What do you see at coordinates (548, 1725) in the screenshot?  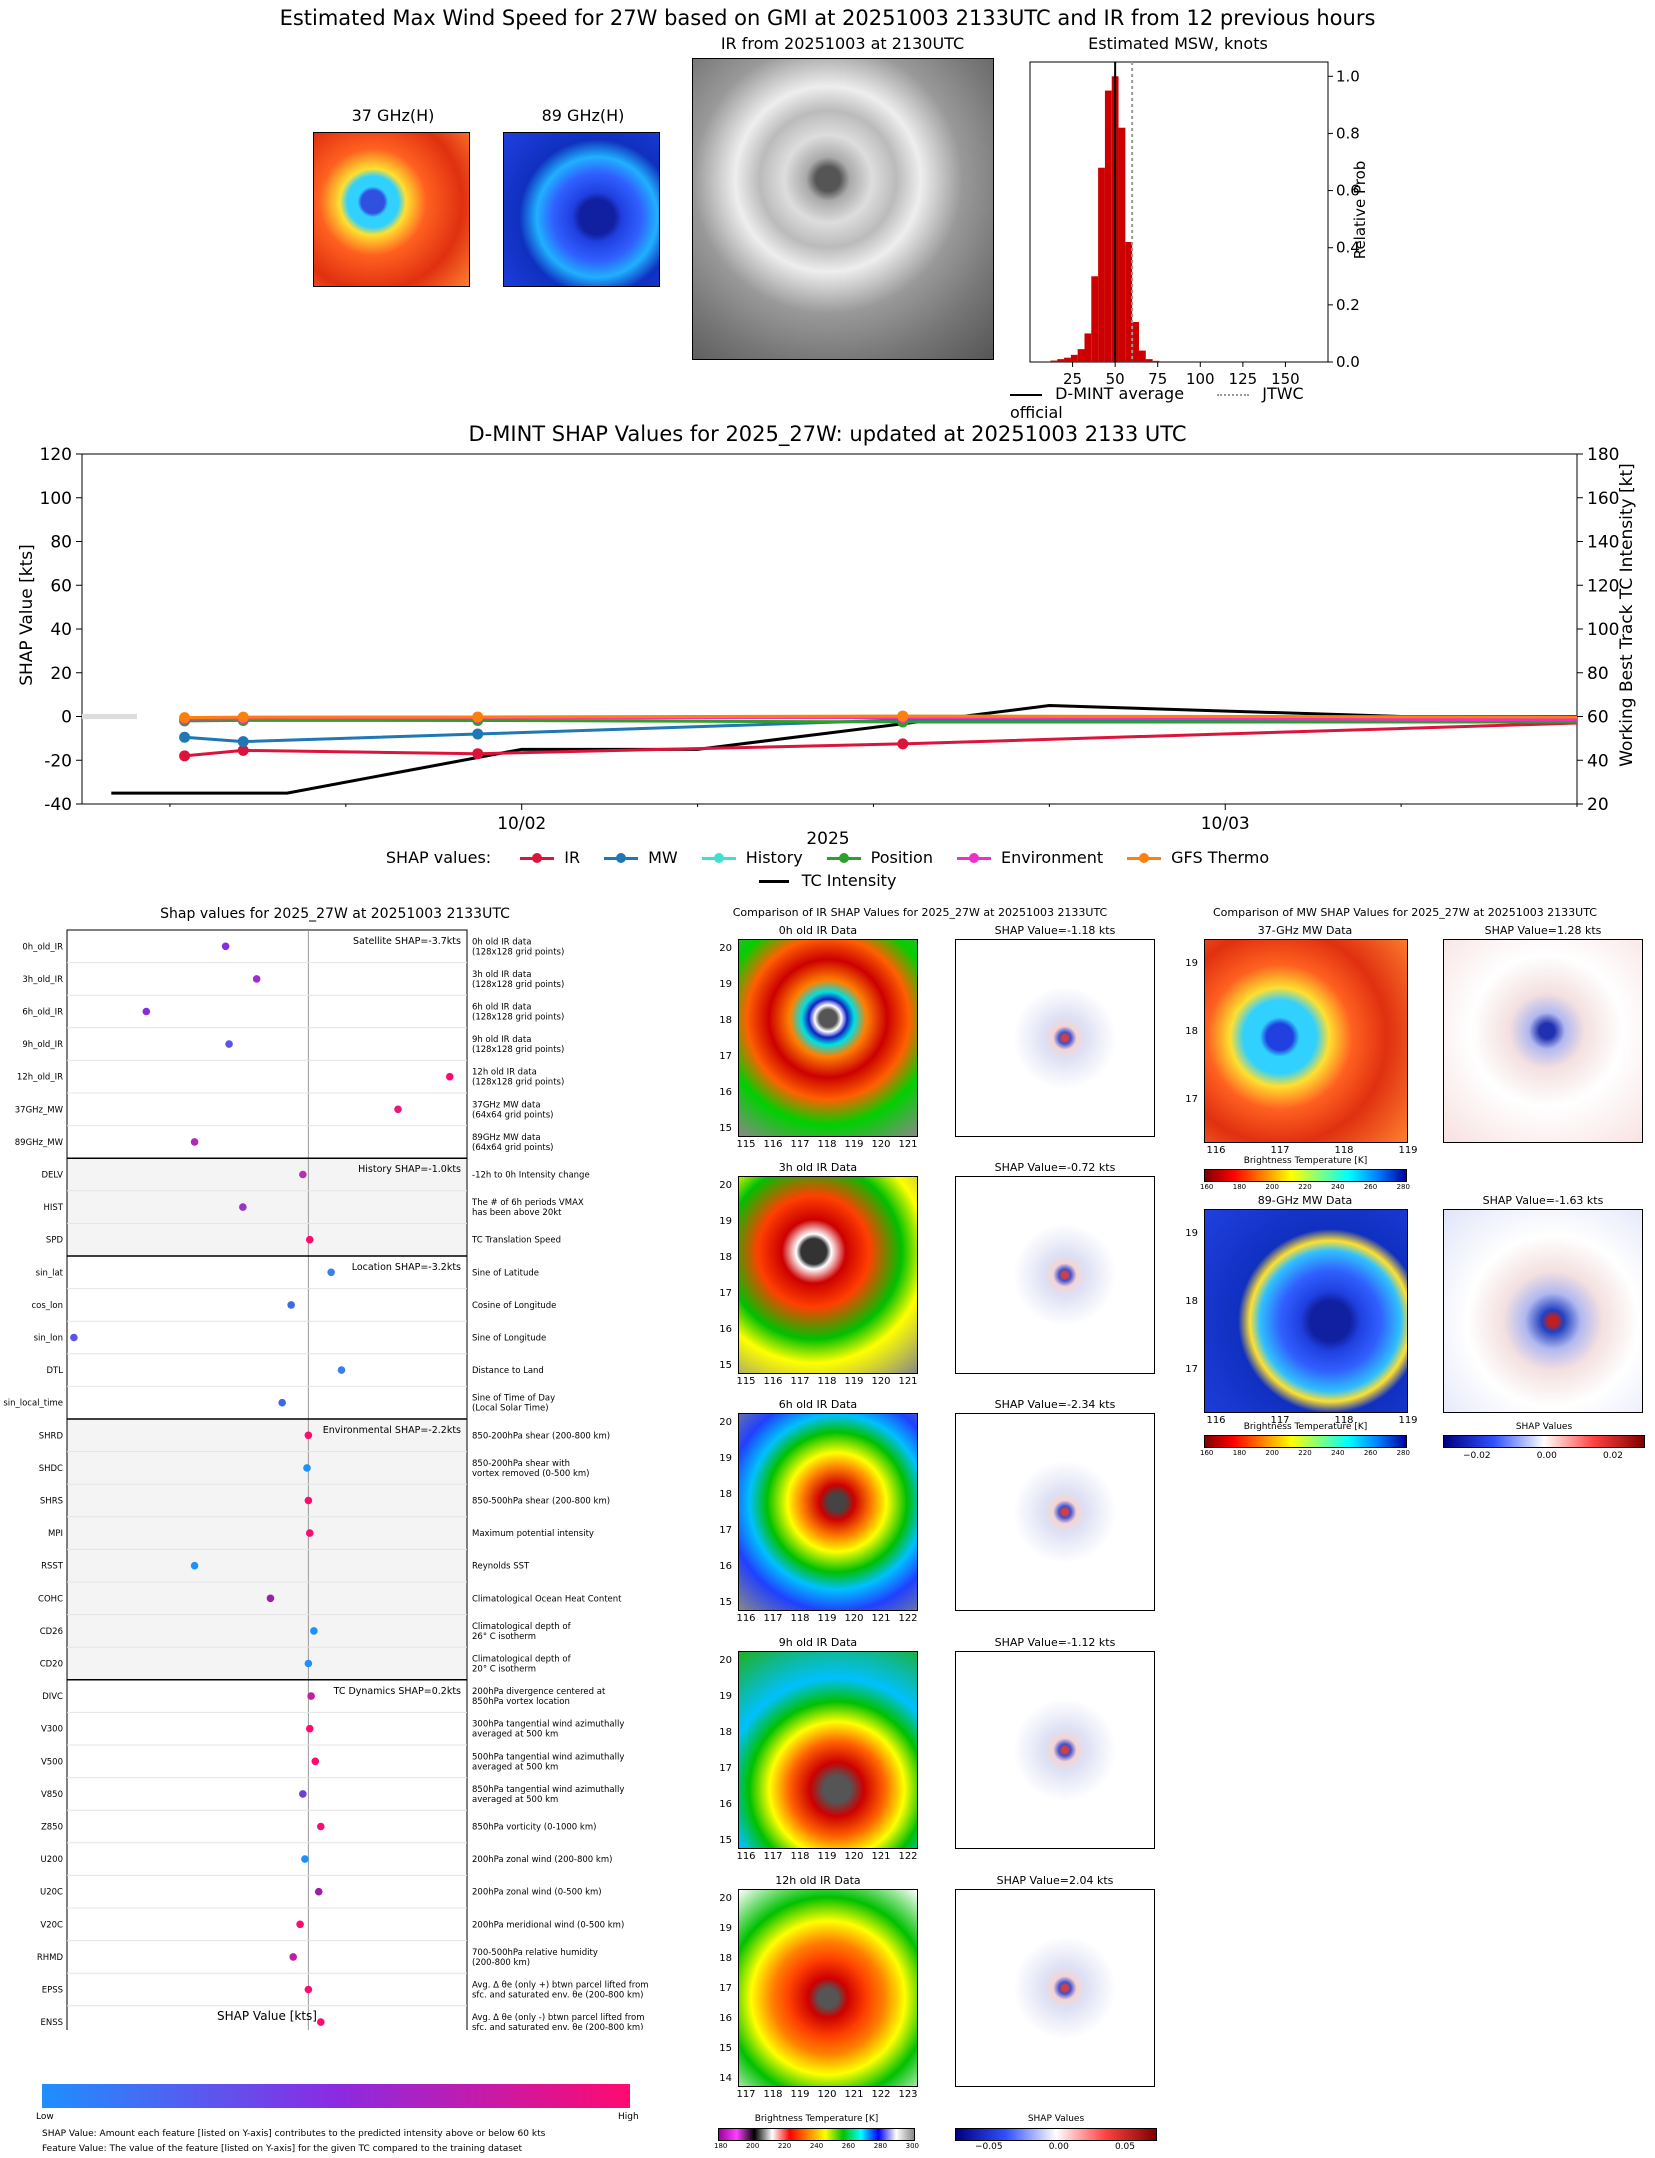 I see `feature-description: 300hPa tangential wind azimuthally` at bounding box center [548, 1725].